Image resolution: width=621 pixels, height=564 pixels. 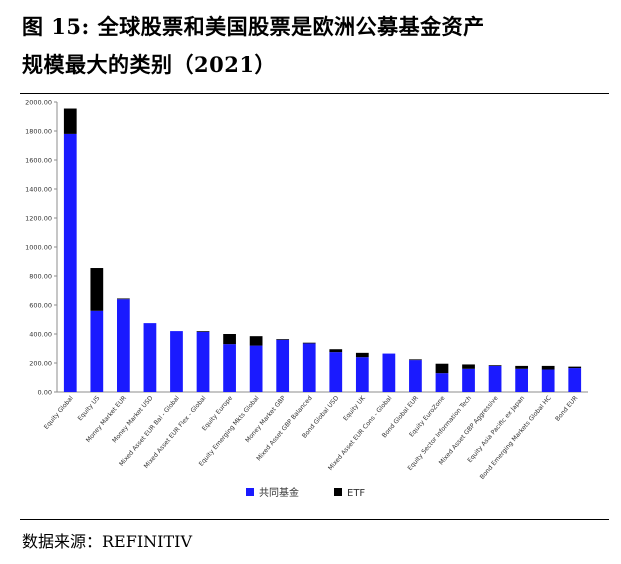 I want to click on x-tick-label: Equity US, so click(x=89, y=409).